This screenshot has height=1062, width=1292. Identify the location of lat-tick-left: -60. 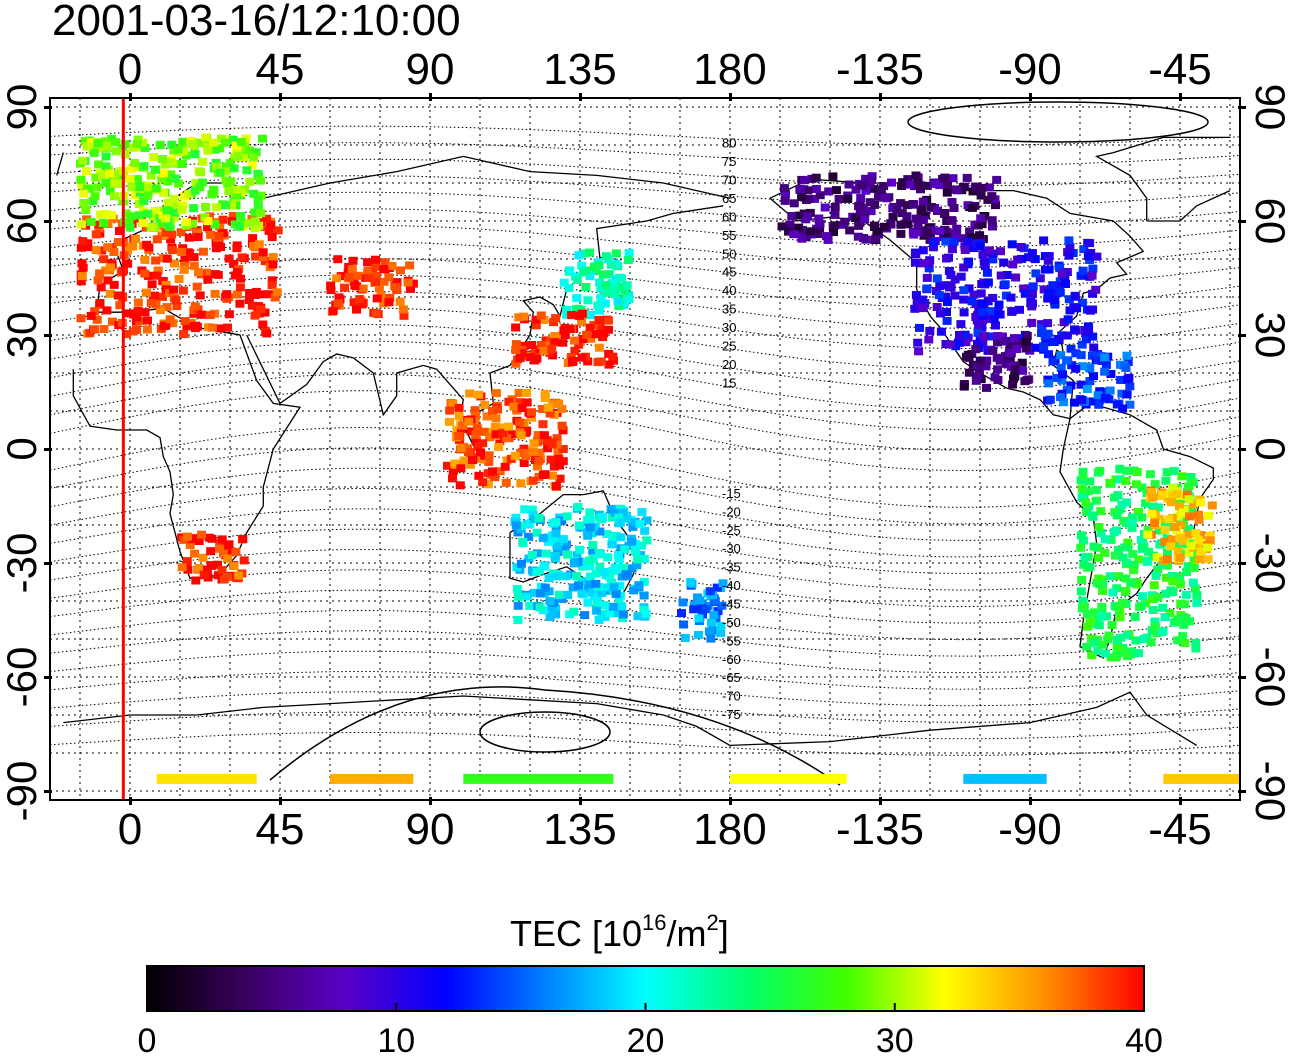
(22, 677).